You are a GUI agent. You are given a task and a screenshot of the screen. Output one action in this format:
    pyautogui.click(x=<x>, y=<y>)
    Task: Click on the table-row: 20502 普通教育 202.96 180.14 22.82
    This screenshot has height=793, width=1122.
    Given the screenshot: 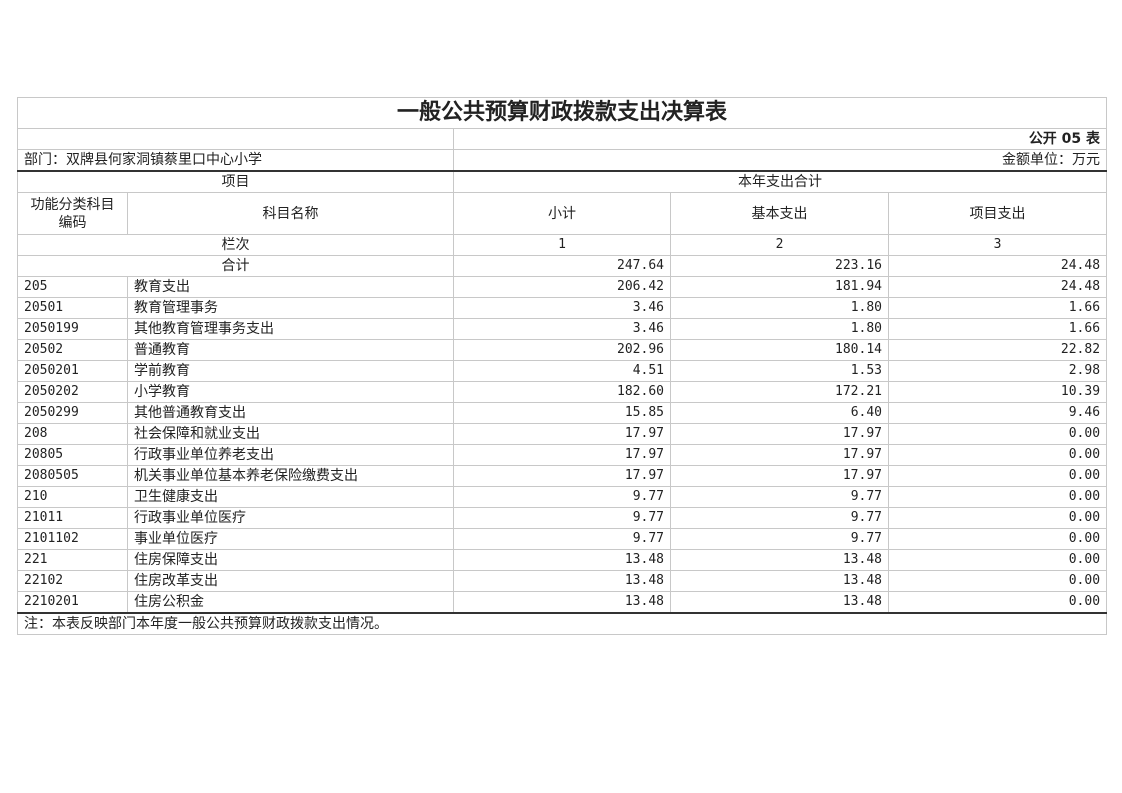 What is the action you would take?
    pyautogui.click(x=562, y=350)
    